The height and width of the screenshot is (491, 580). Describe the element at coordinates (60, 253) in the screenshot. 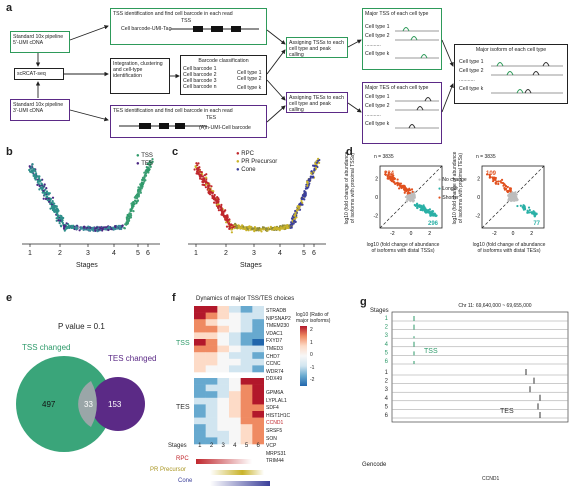

I see `x-tick-label: 2` at that location.